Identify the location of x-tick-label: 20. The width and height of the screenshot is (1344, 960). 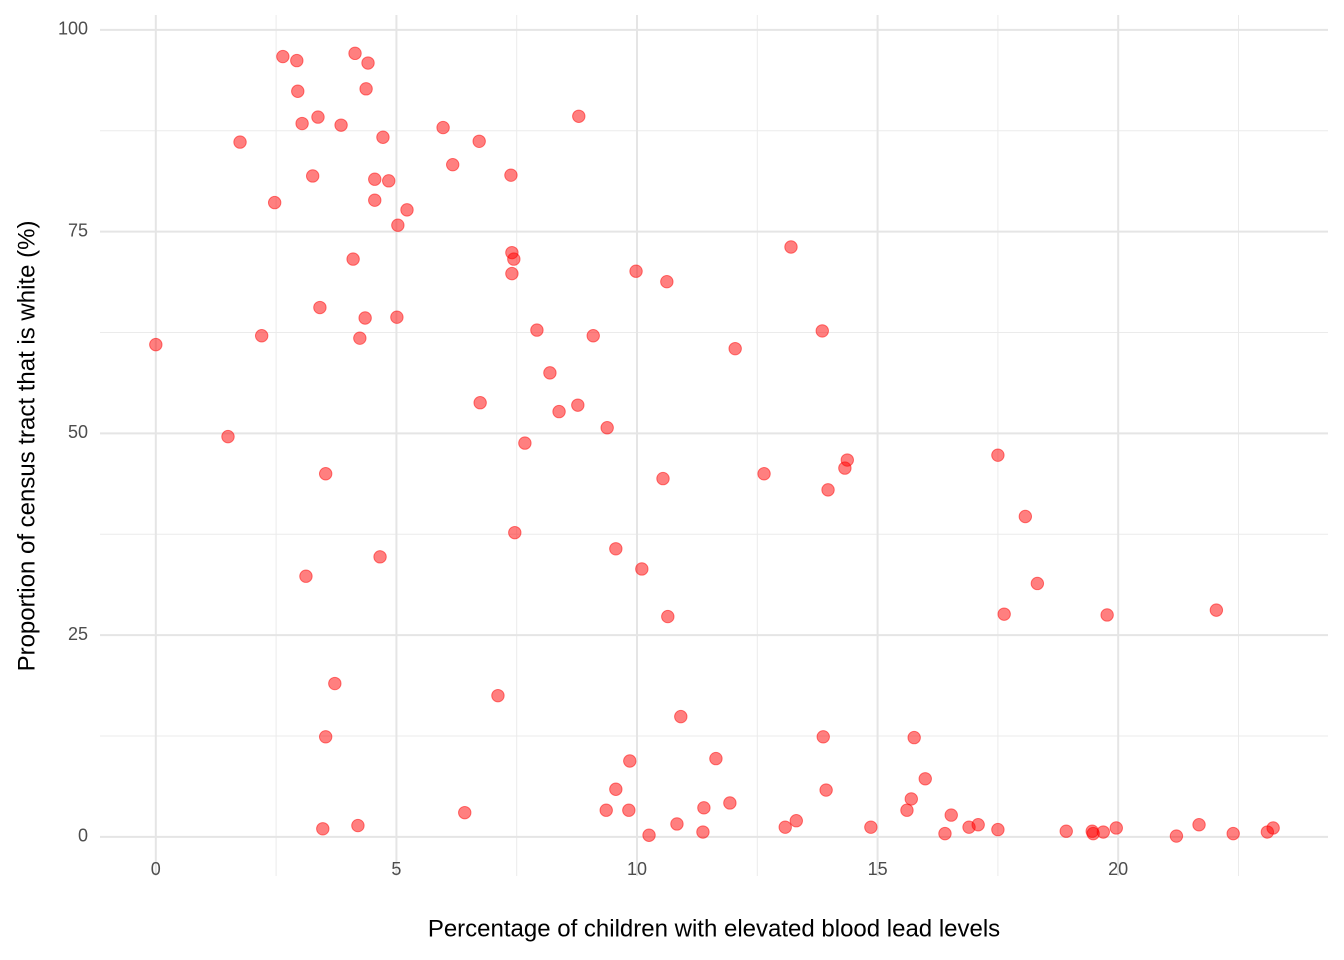
(1118, 869).